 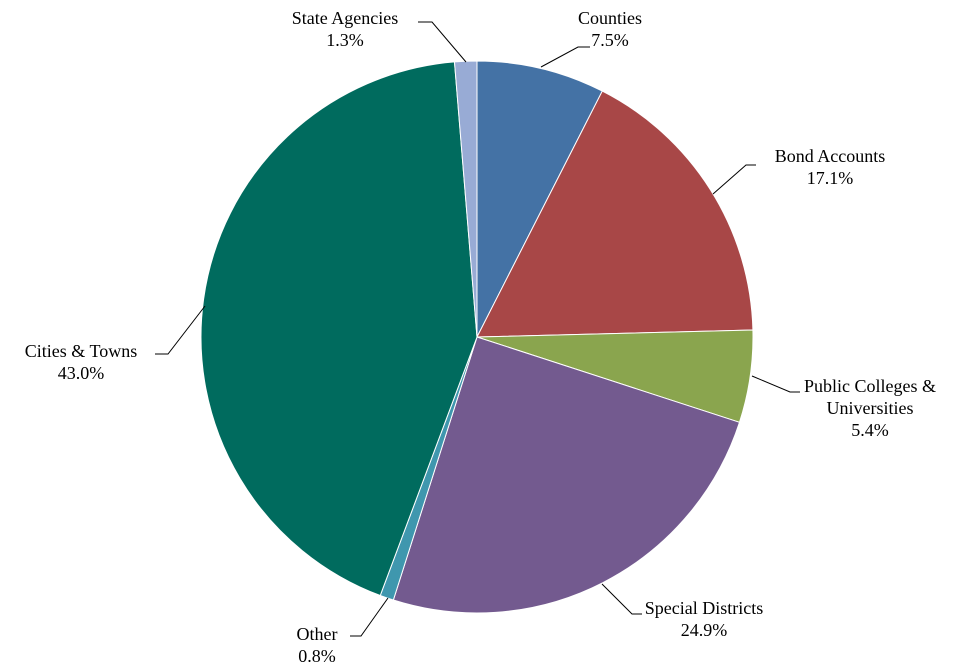 What do you see at coordinates (610, 40) in the screenshot?
I see `slice-value-label: 7.5%` at bounding box center [610, 40].